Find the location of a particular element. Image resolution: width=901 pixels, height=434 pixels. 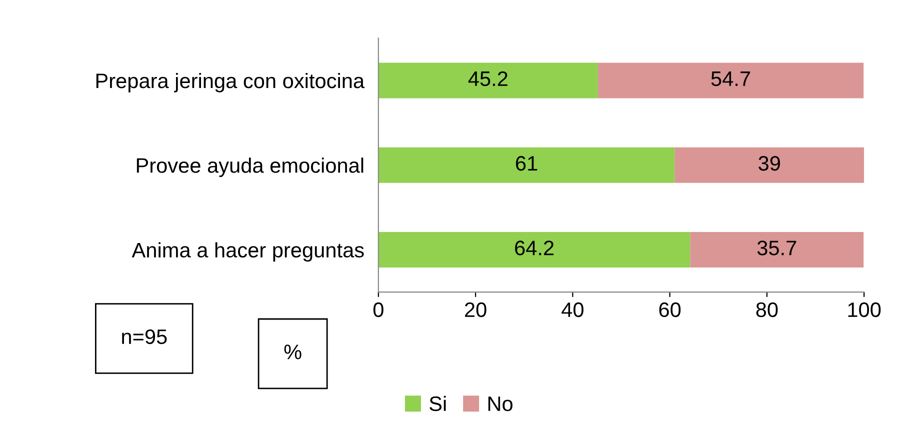

x-tick-label: 40 is located at coordinates (573, 310).